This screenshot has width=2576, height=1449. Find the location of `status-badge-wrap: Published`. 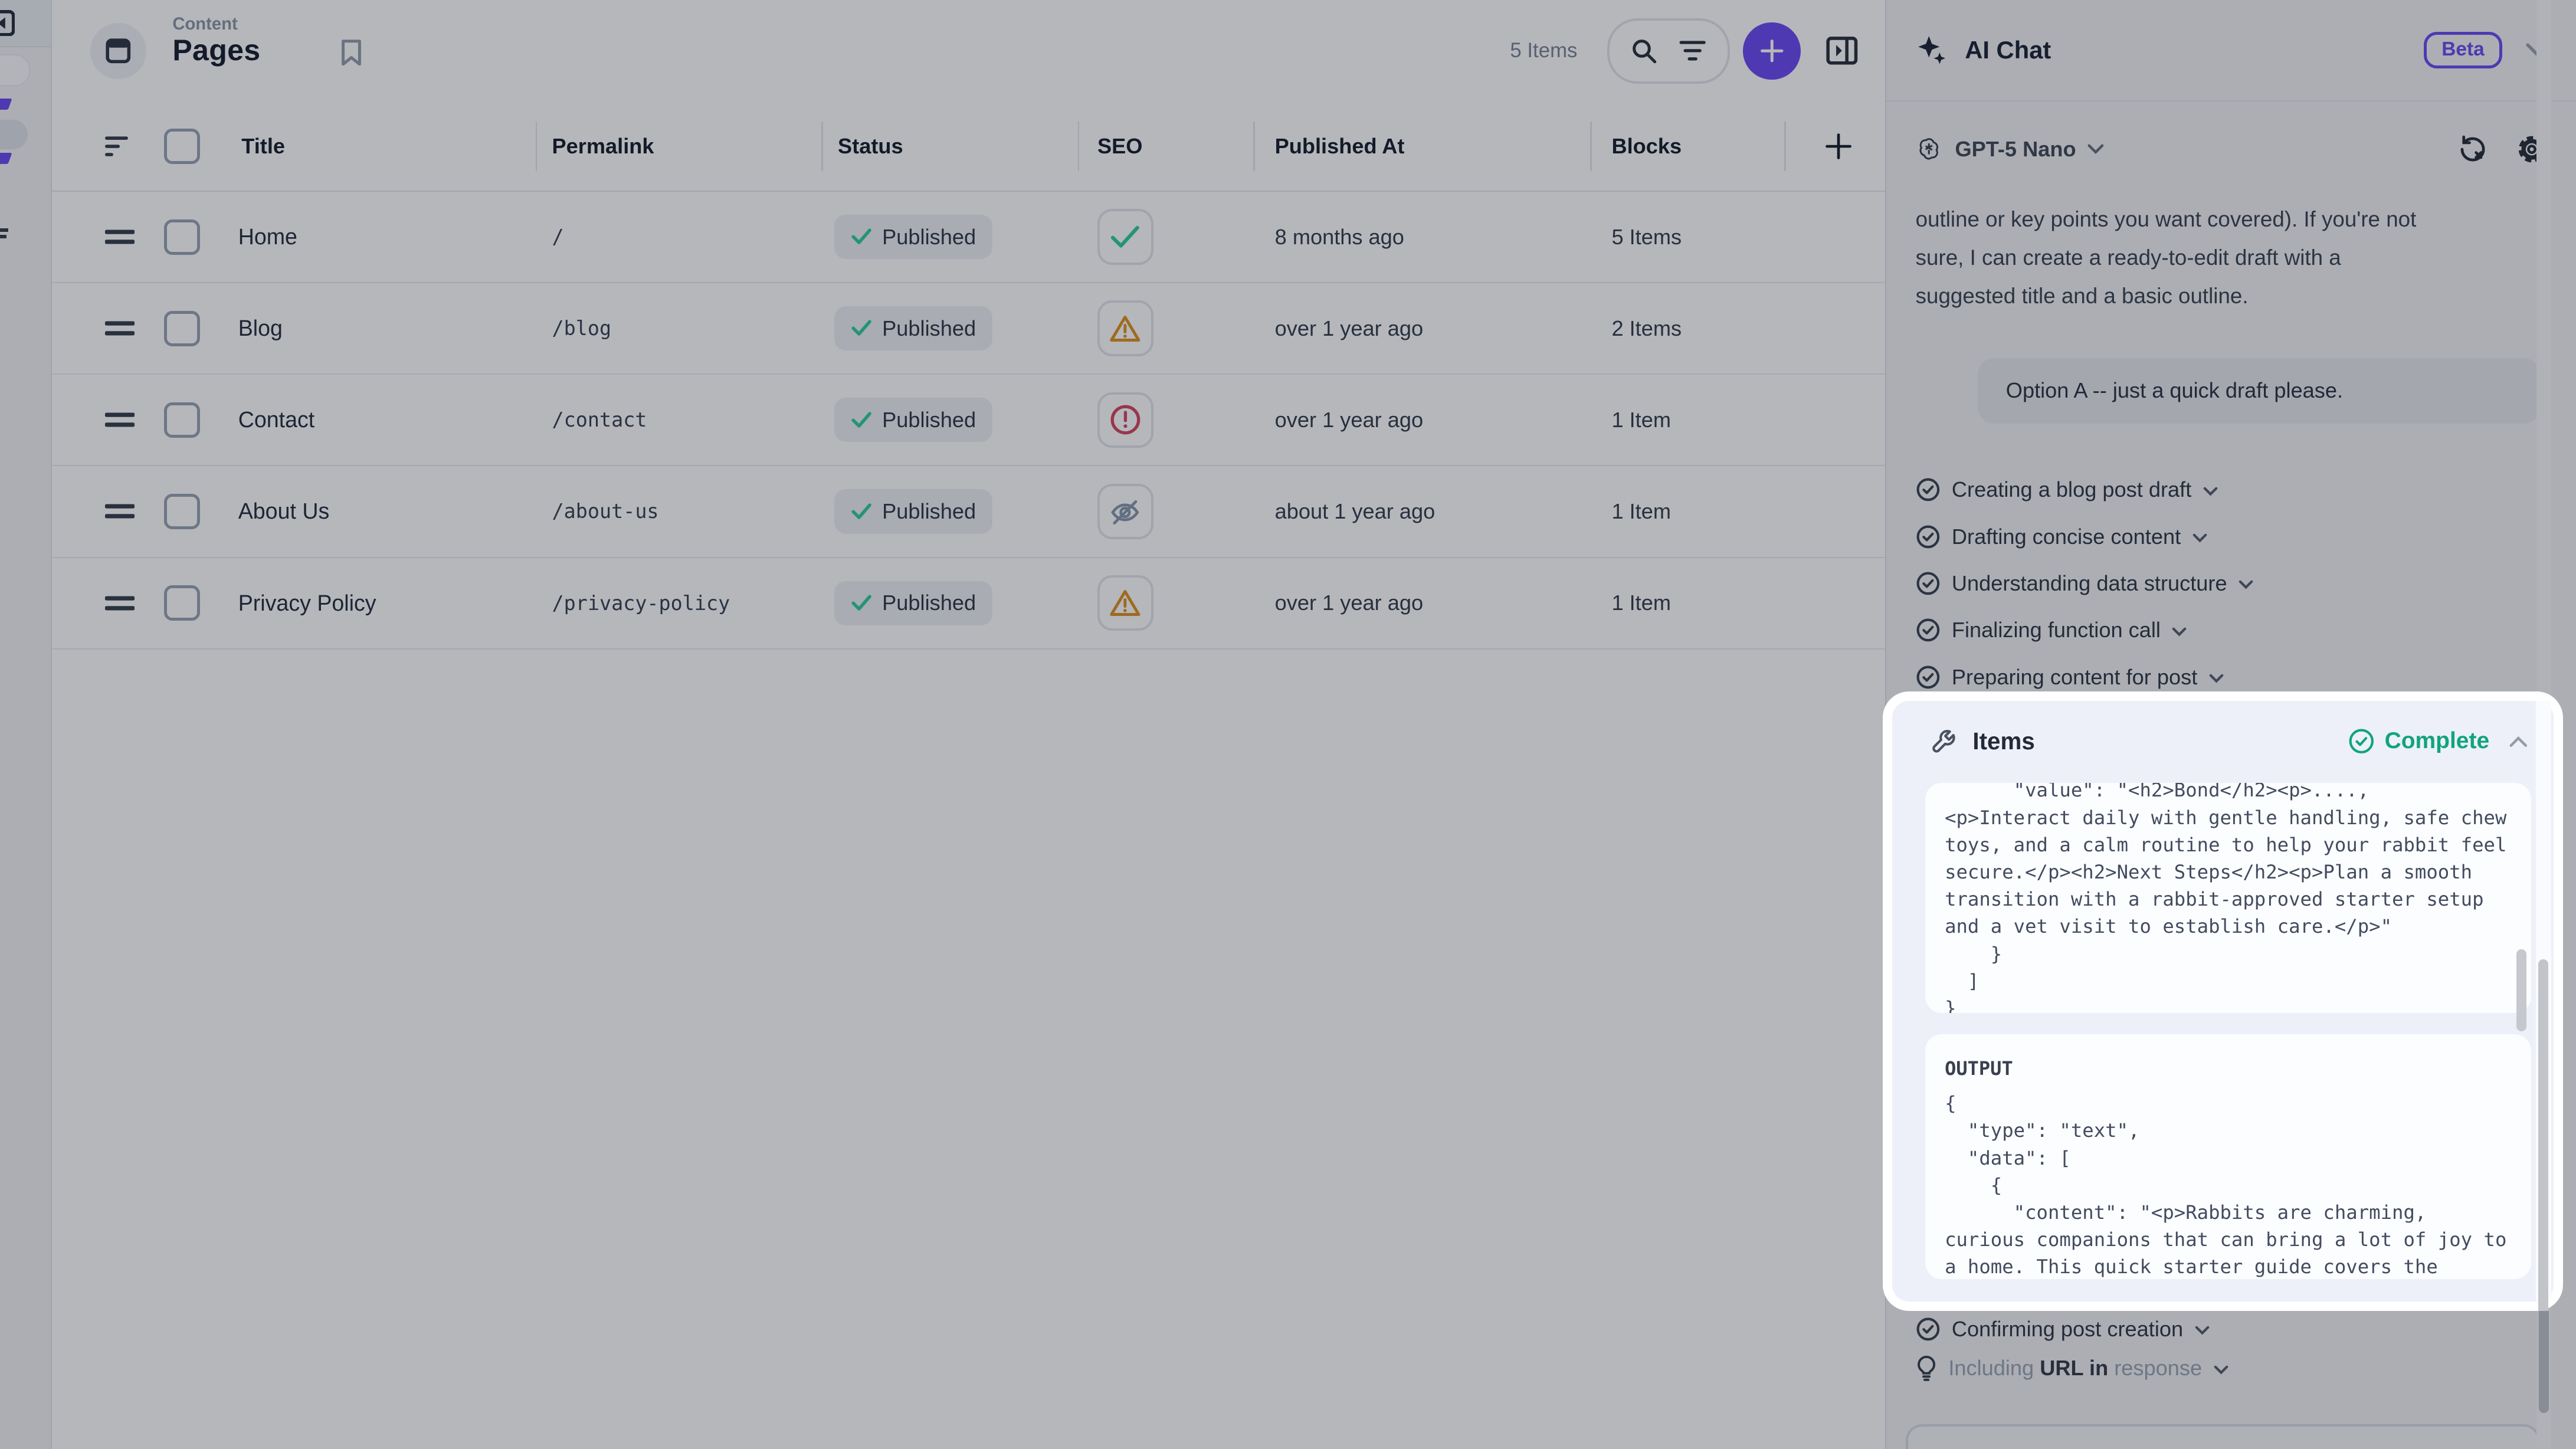

status-badge-wrap: Published is located at coordinates (949, 511).